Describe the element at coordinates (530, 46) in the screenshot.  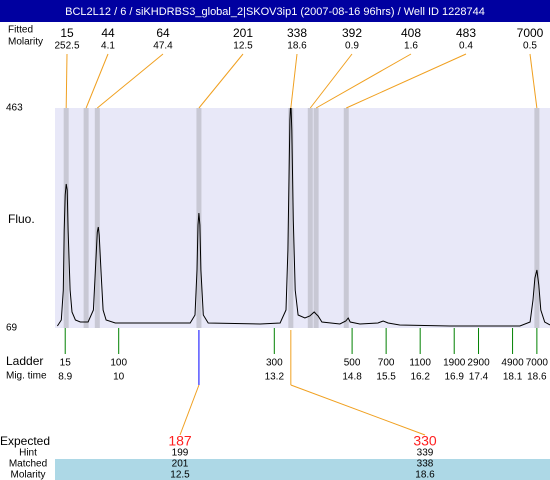
I see `peak-molarity: 0.5` at that location.